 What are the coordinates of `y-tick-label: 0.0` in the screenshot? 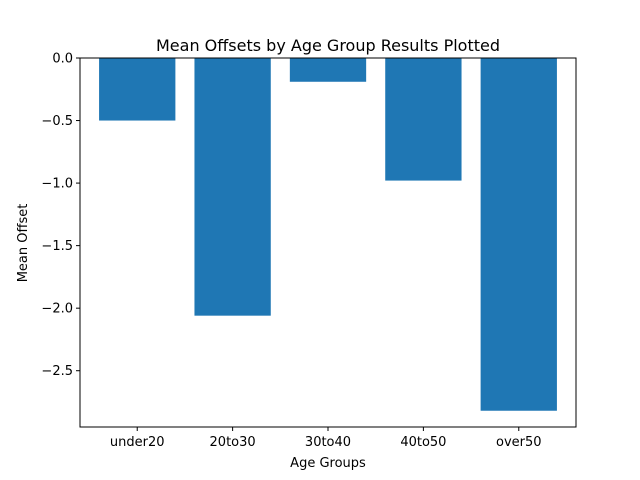 It's located at (62, 59).